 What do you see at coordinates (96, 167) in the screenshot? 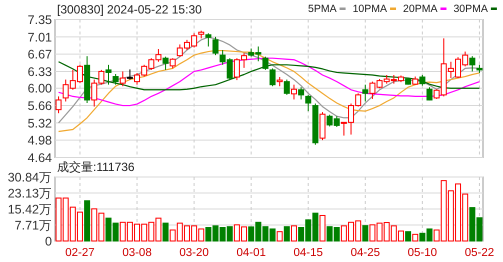
I see `chart-title: 成交量:111736` at bounding box center [96, 167].